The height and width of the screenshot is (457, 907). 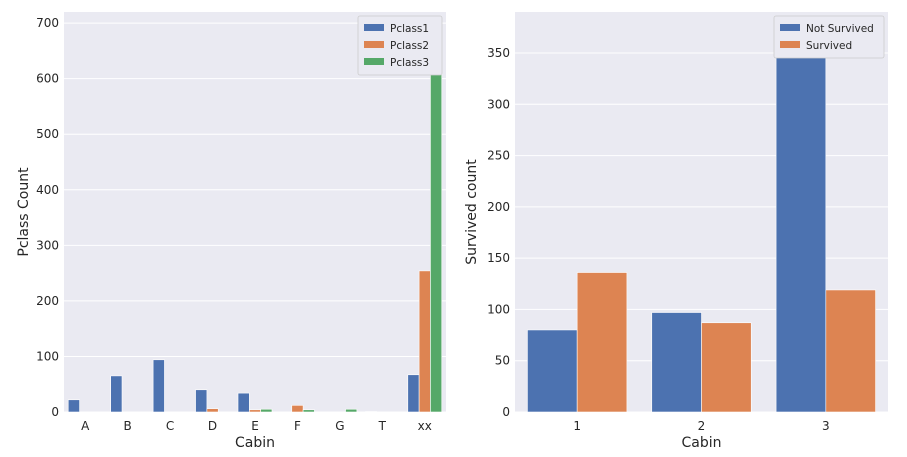 What do you see at coordinates (243, 402) in the screenshot?
I see `bar-pclass1-e` at bounding box center [243, 402].